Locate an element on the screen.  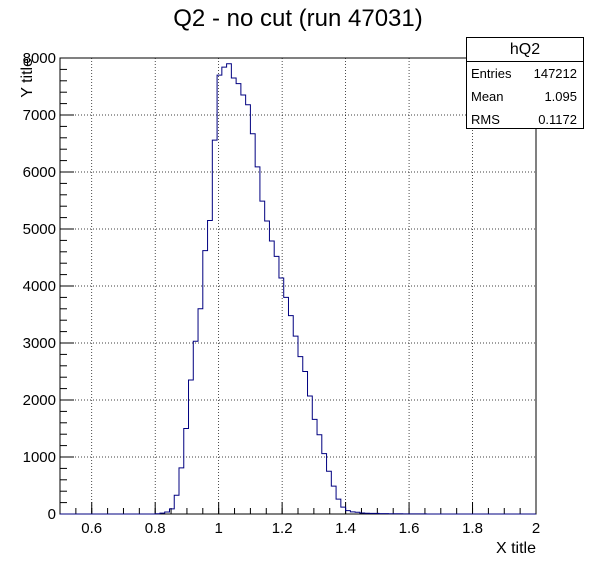
y-tick-label: 4000 is located at coordinates (39, 286).